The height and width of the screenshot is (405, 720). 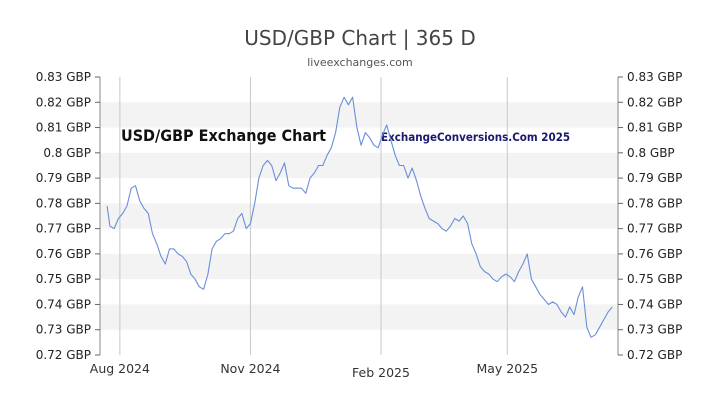 I want to click on y-tick-label-left: 0.76 GBP, so click(x=63, y=254).